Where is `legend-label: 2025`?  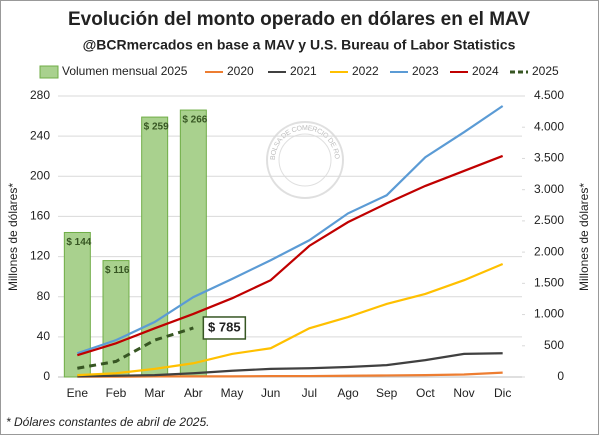
legend-label: 2025 is located at coordinates (545, 71).